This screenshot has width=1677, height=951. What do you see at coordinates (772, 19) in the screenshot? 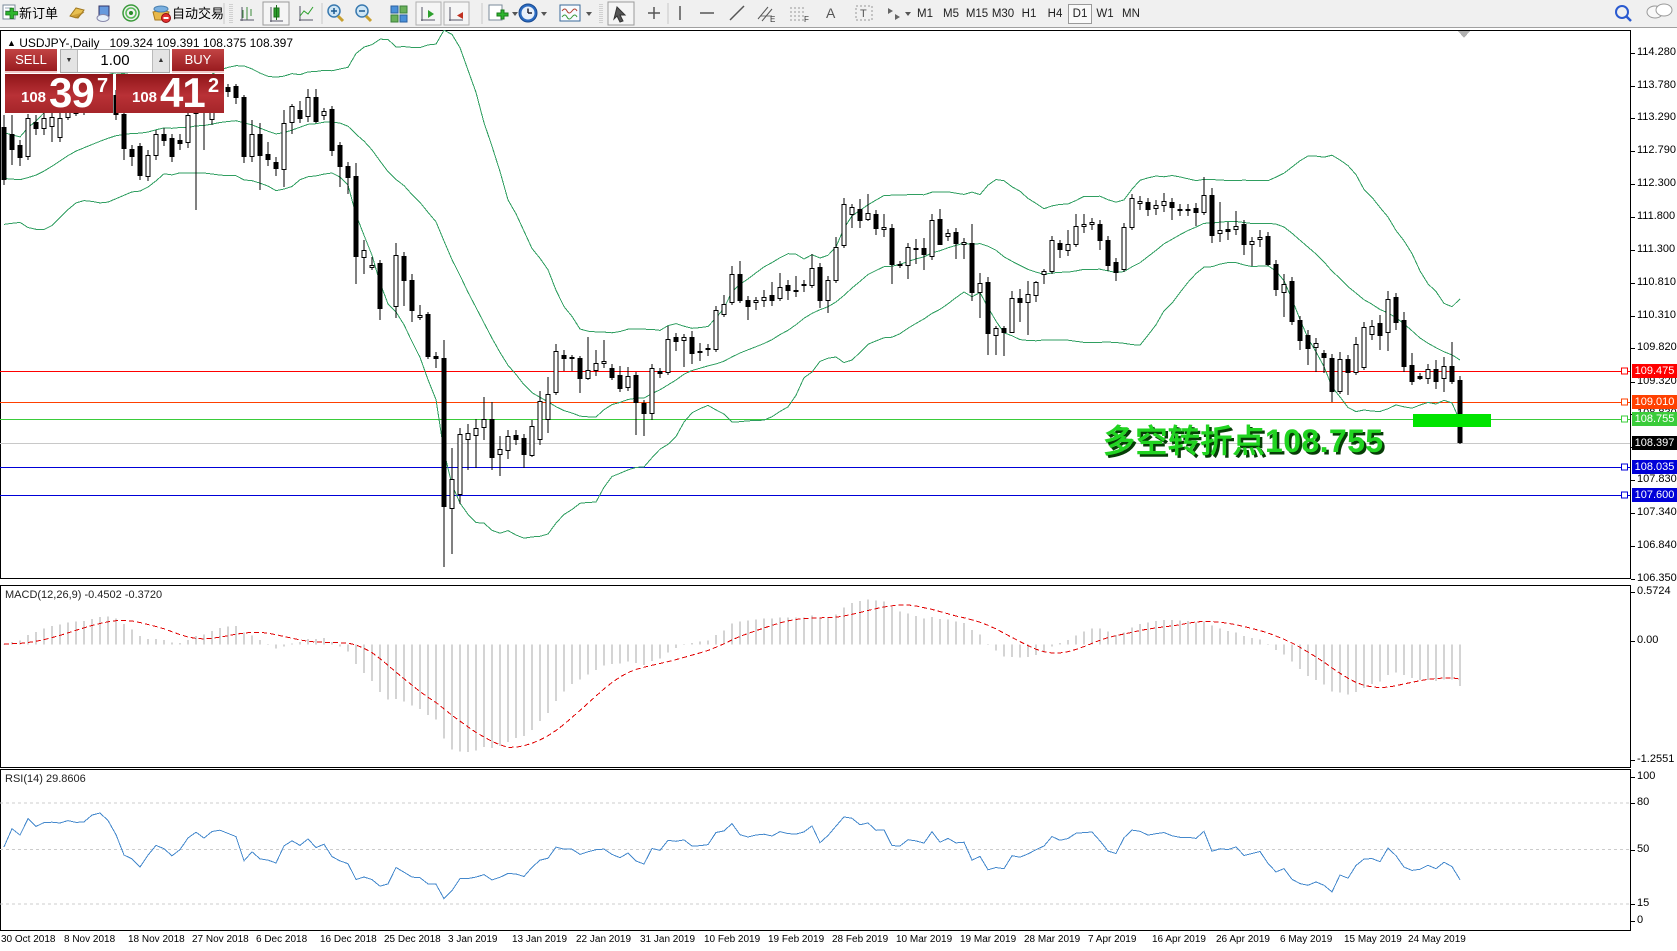
I see `svg-text: E` at bounding box center [772, 19].